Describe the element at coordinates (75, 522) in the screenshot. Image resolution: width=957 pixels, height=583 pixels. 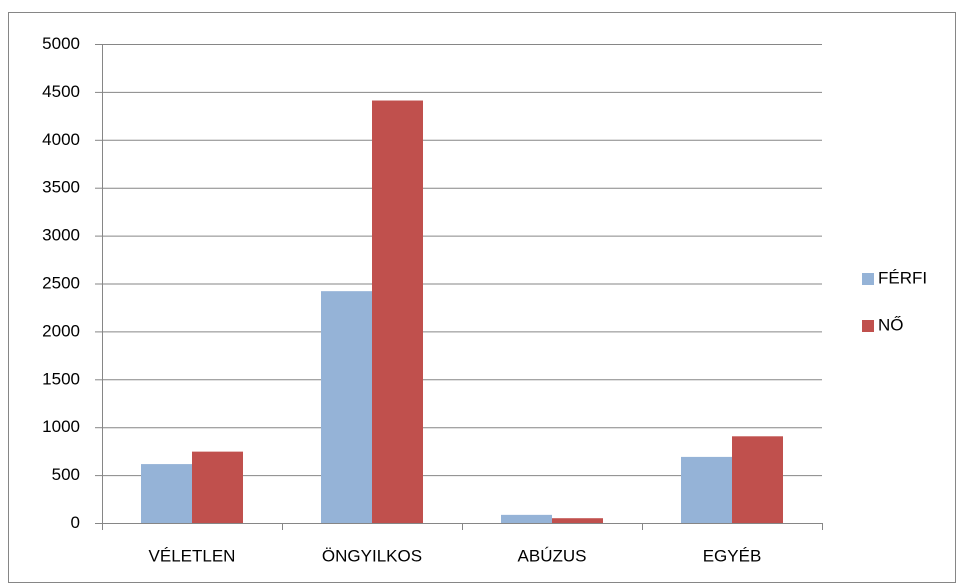
I see `y-tick-label: 0` at that location.